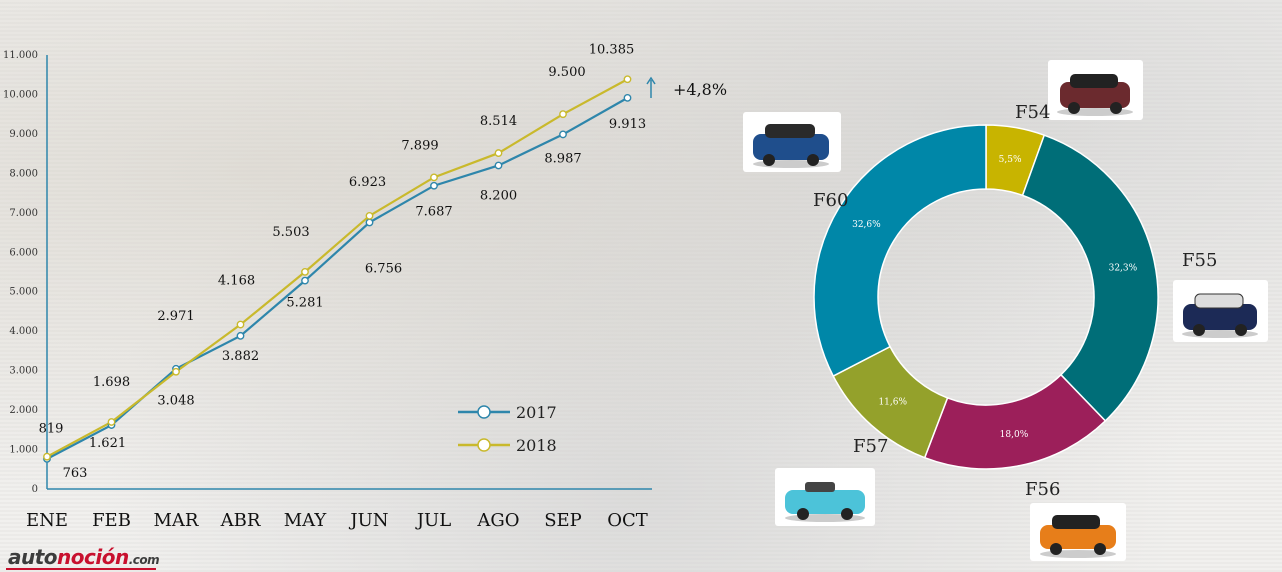 This screenshot has width=1282, height=572. Describe the element at coordinates (1199, 260) in the screenshot. I see `slice-name-label: F55` at that location.